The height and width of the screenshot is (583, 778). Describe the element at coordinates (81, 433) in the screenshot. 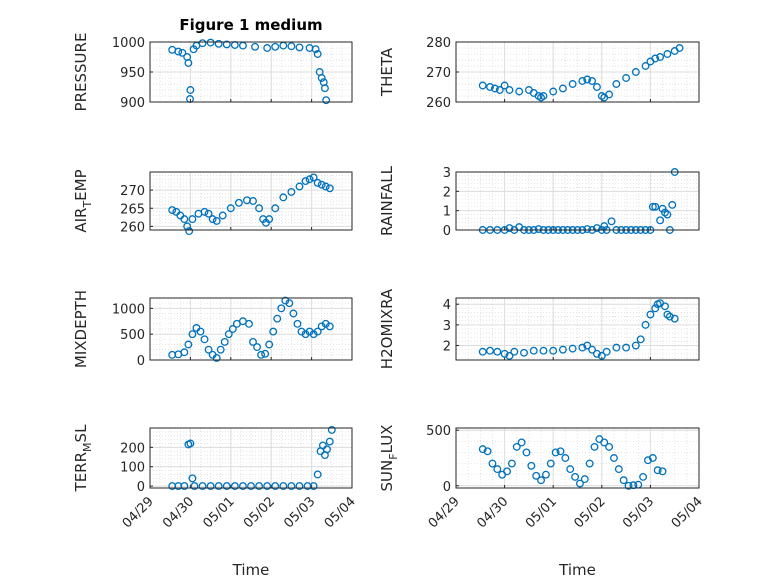

I see `y-axis-label-suffix: SL` at that location.